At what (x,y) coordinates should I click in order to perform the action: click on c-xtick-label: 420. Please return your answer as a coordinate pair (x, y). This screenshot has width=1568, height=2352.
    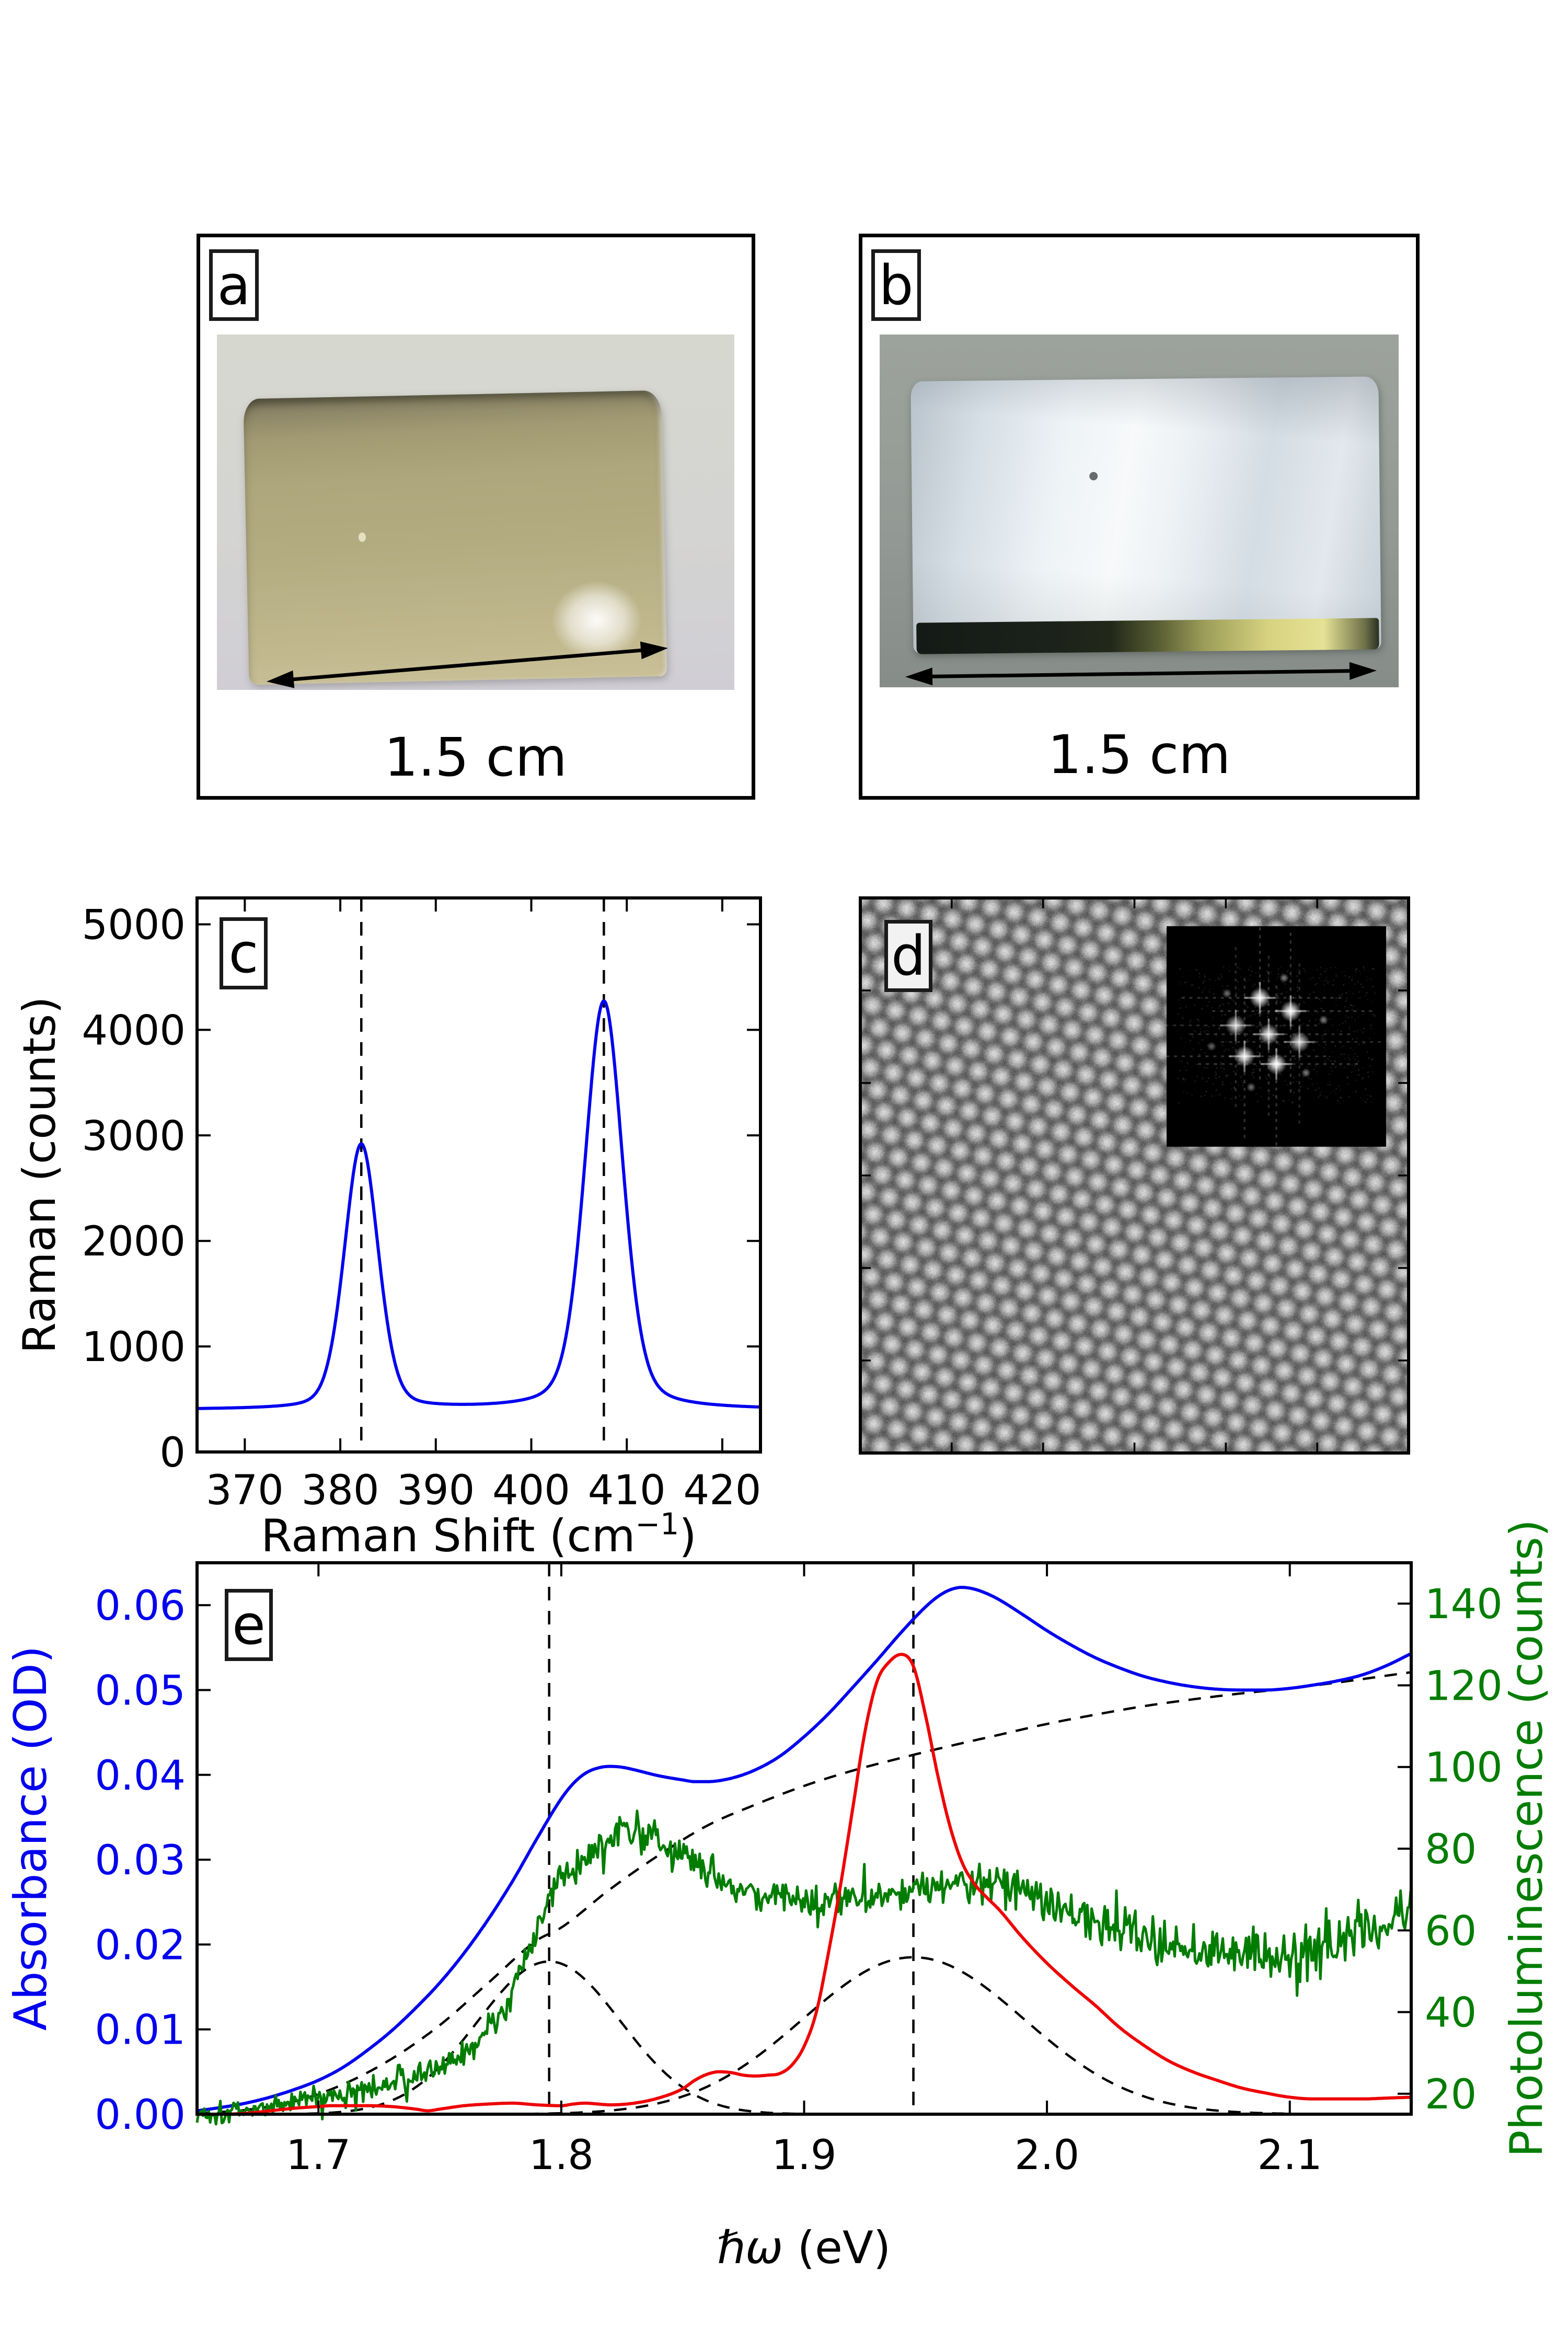
    Looking at the image, I should click on (722, 1490).